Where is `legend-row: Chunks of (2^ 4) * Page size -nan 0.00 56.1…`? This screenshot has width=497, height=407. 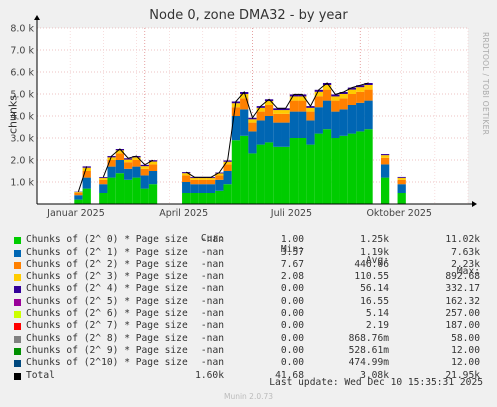 legend-row: Chunks of (2^ 4) * Page size -nan 0.00 56.1… is located at coordinates (254, 289).